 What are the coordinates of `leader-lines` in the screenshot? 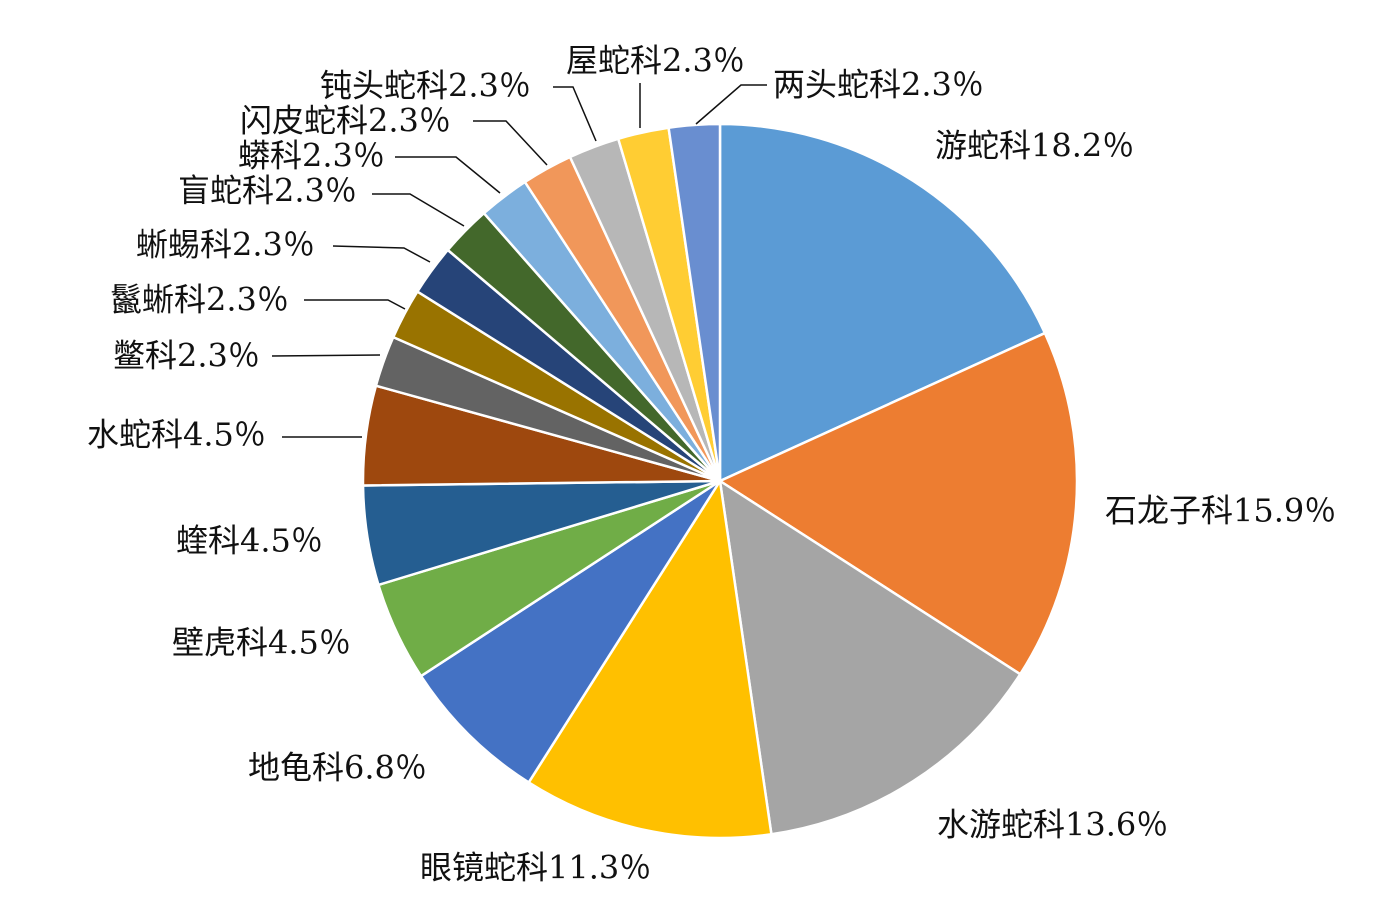 It's located at (519, 260).